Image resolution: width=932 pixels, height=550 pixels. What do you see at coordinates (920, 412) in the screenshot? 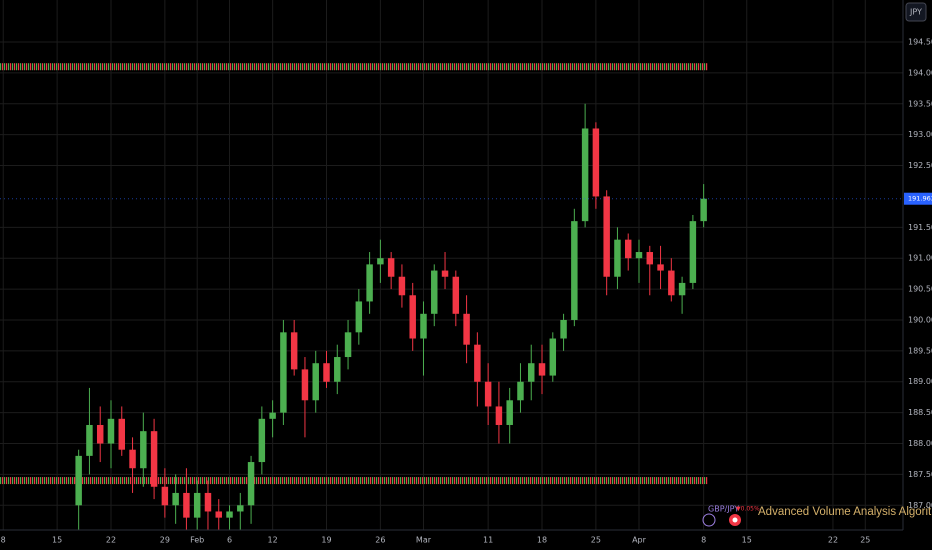
I see `y-tick-label: 188.500` at bounding box center [920, 412].